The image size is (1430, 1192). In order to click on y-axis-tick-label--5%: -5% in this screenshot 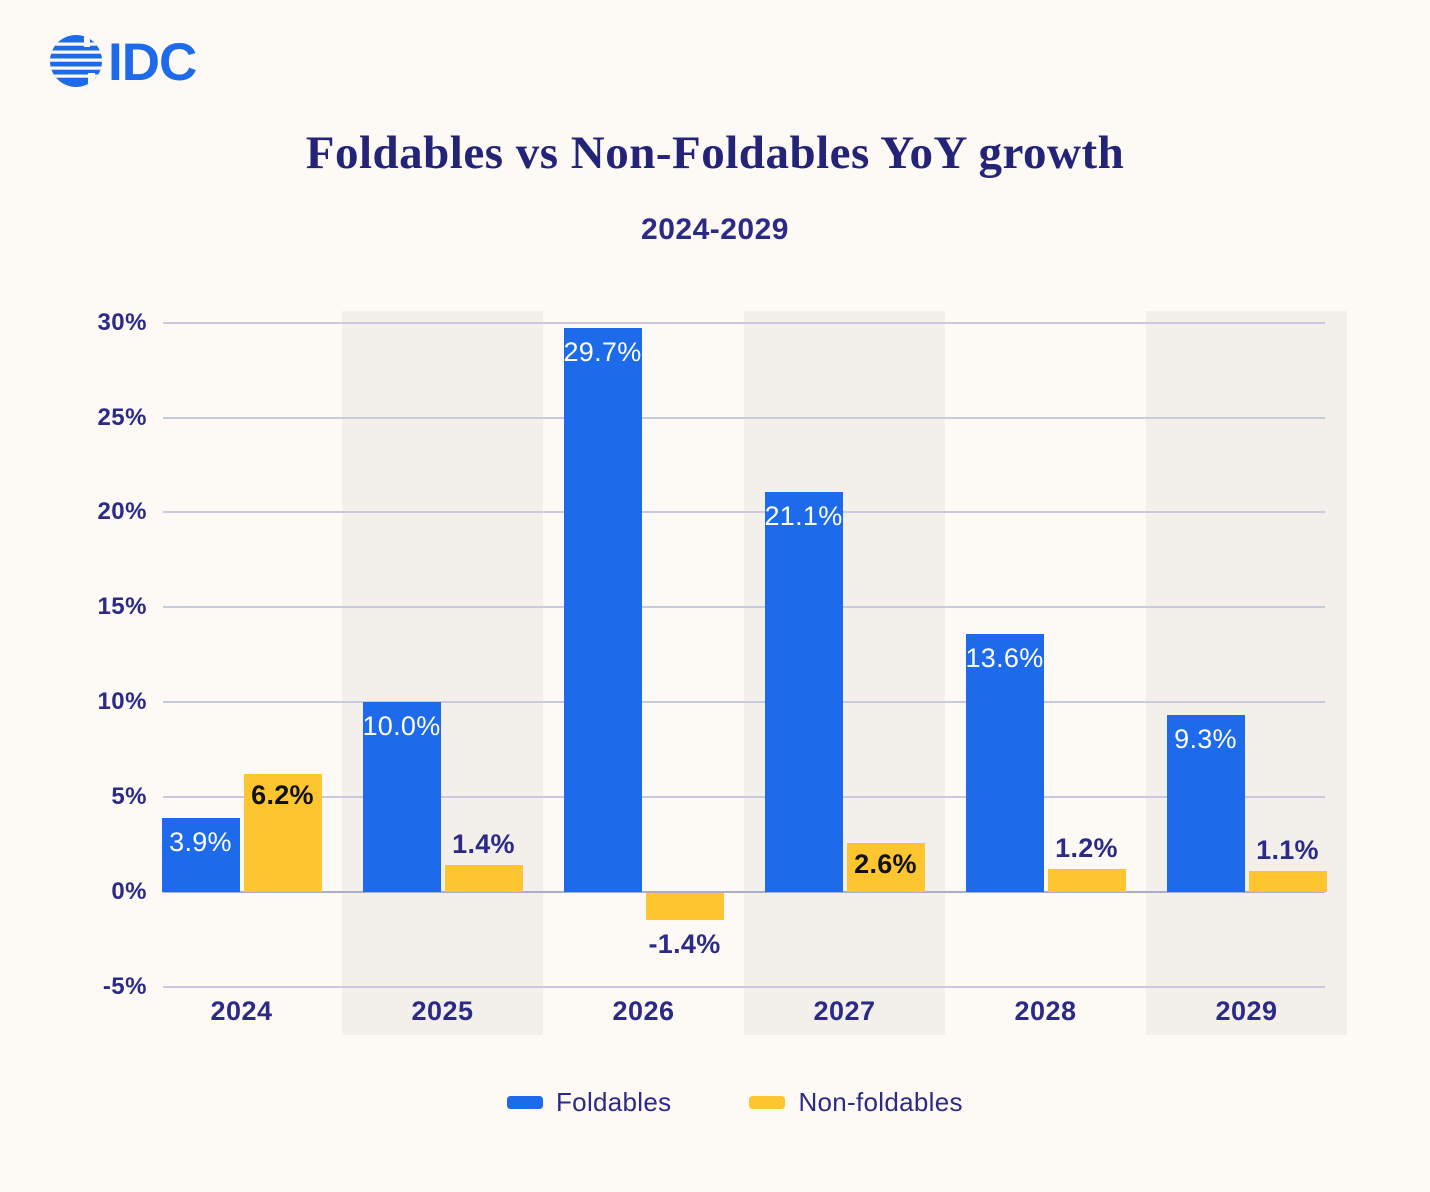, I will do `click(124, 986)`.